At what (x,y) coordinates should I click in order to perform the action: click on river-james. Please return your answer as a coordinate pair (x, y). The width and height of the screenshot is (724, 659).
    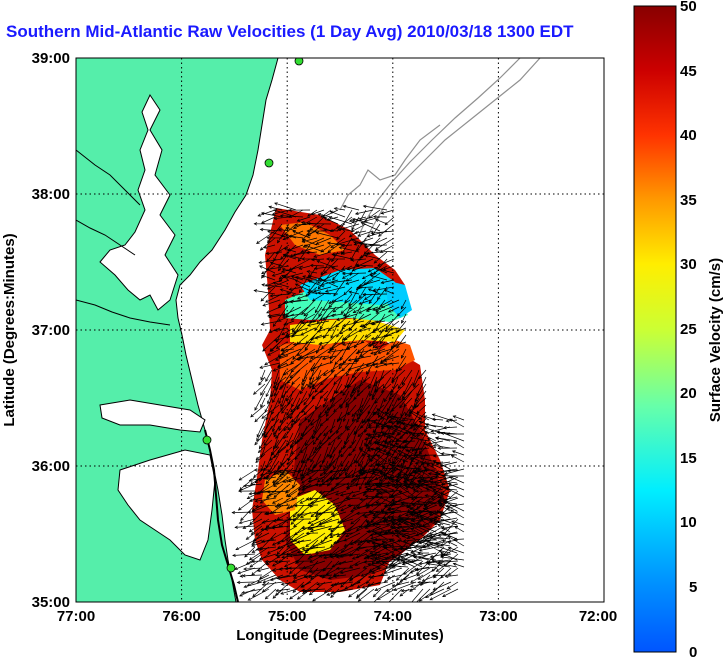
    Looking at the image, I should click on (123, 312).